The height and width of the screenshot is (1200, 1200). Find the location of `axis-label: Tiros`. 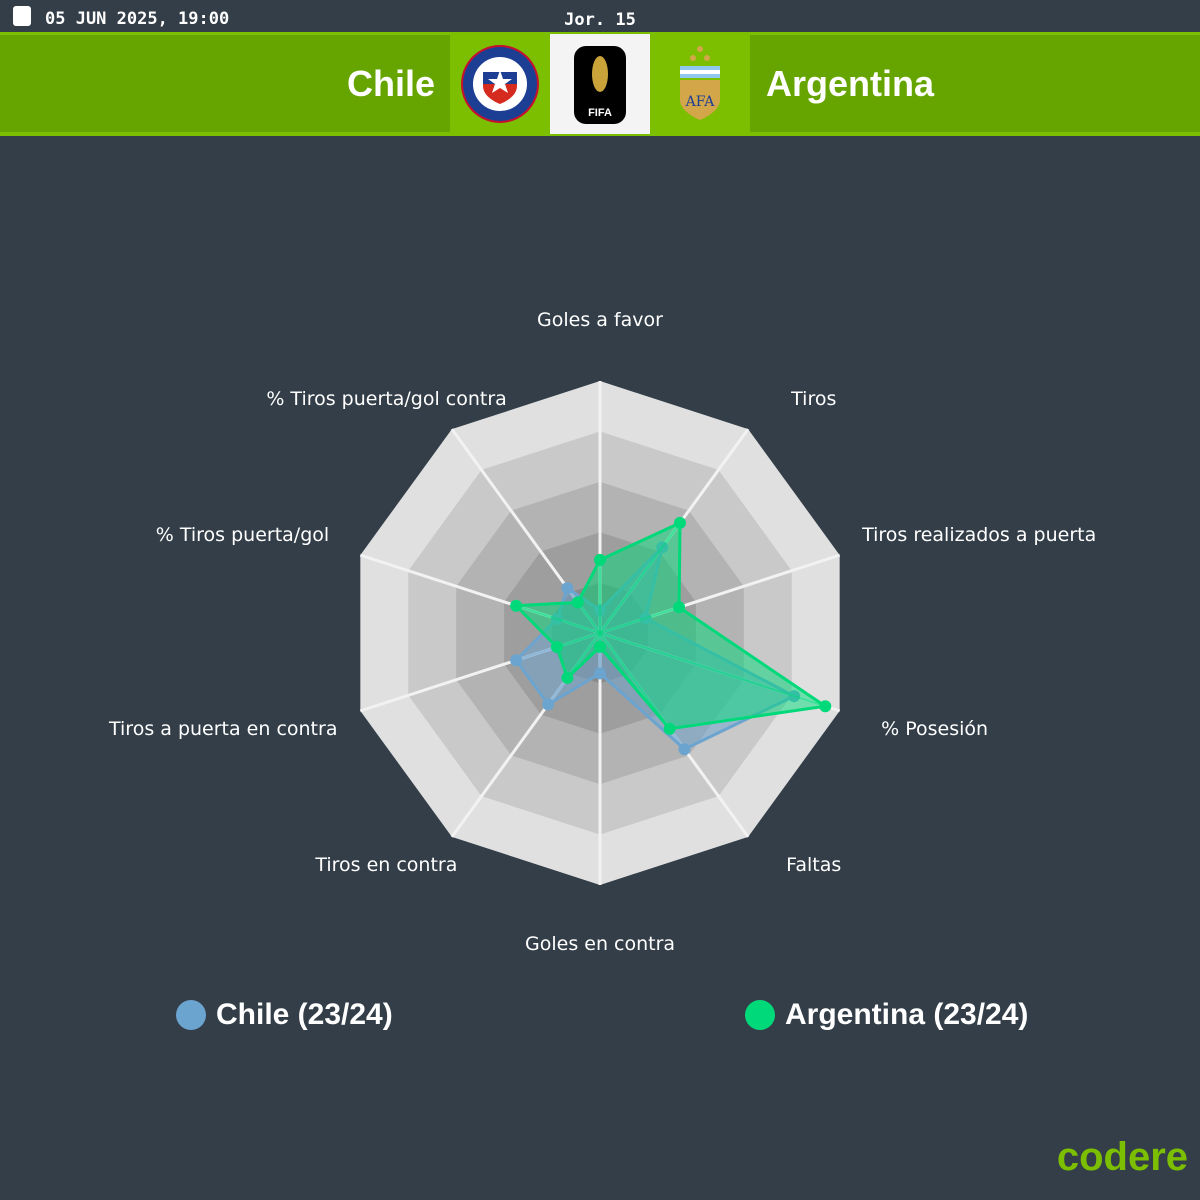

axis-label: Tiros is located at coordinates (814, 399).